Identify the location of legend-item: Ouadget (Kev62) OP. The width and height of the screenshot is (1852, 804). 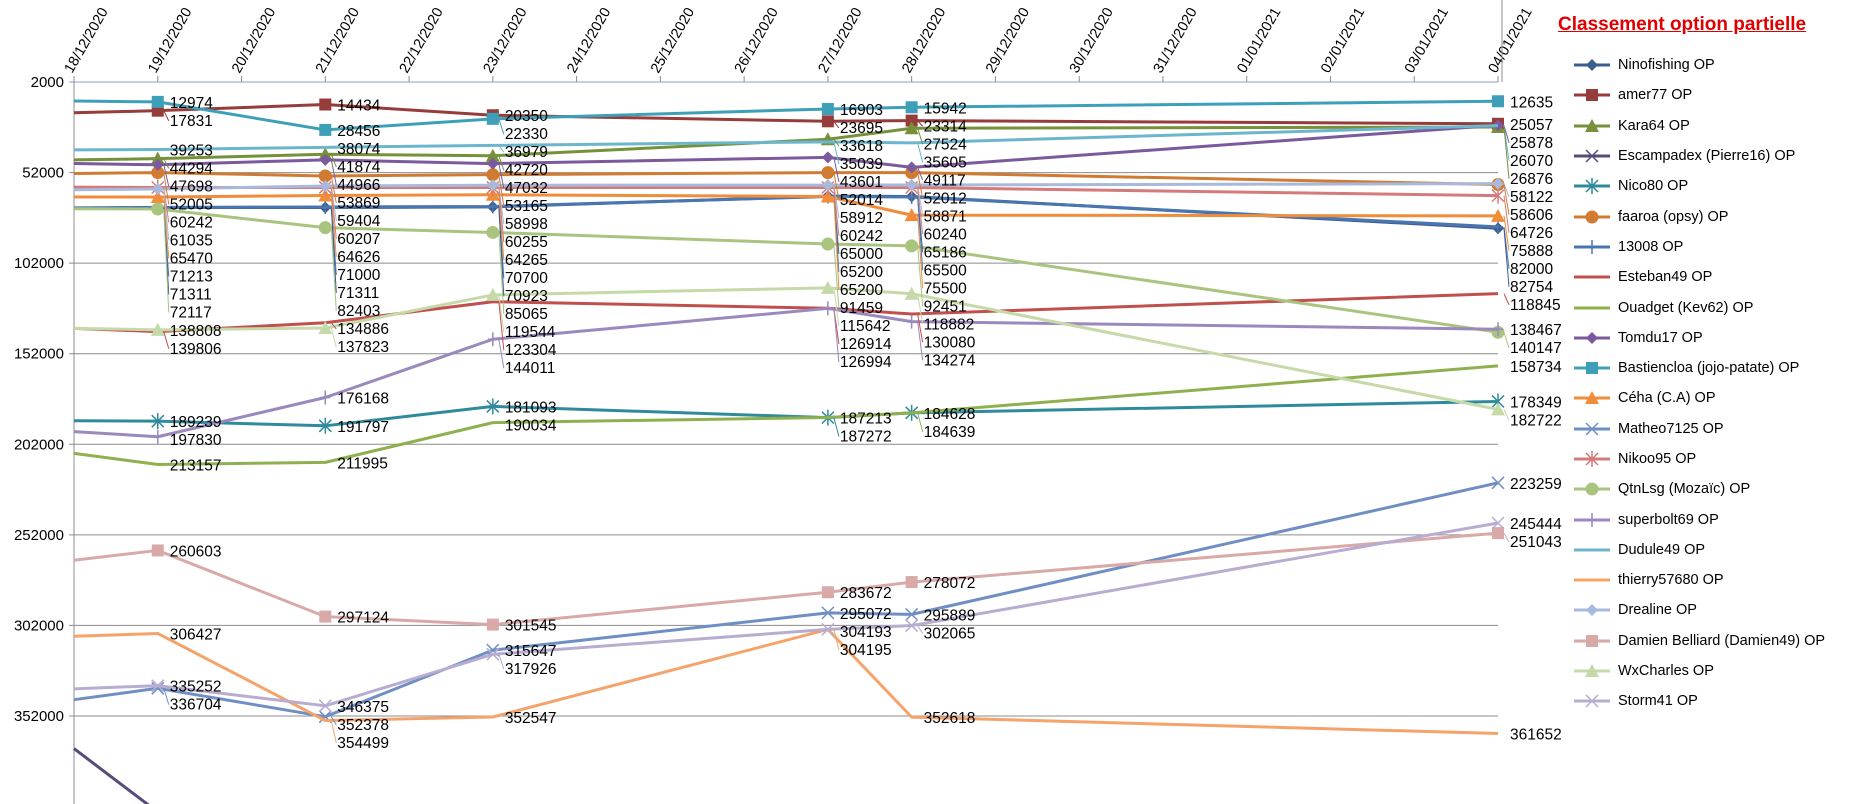
(1698, 307).